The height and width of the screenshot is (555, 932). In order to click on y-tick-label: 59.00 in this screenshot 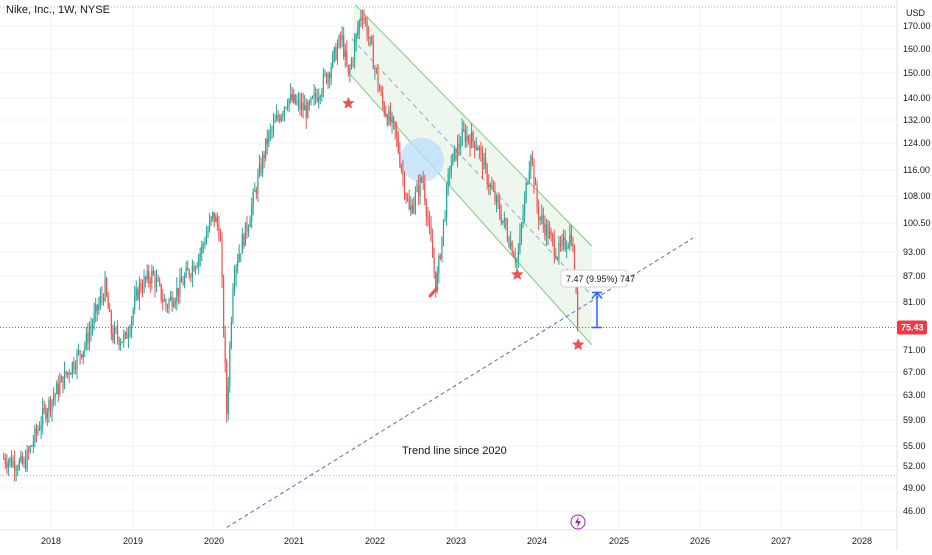, I will do `click(914, 420)`.